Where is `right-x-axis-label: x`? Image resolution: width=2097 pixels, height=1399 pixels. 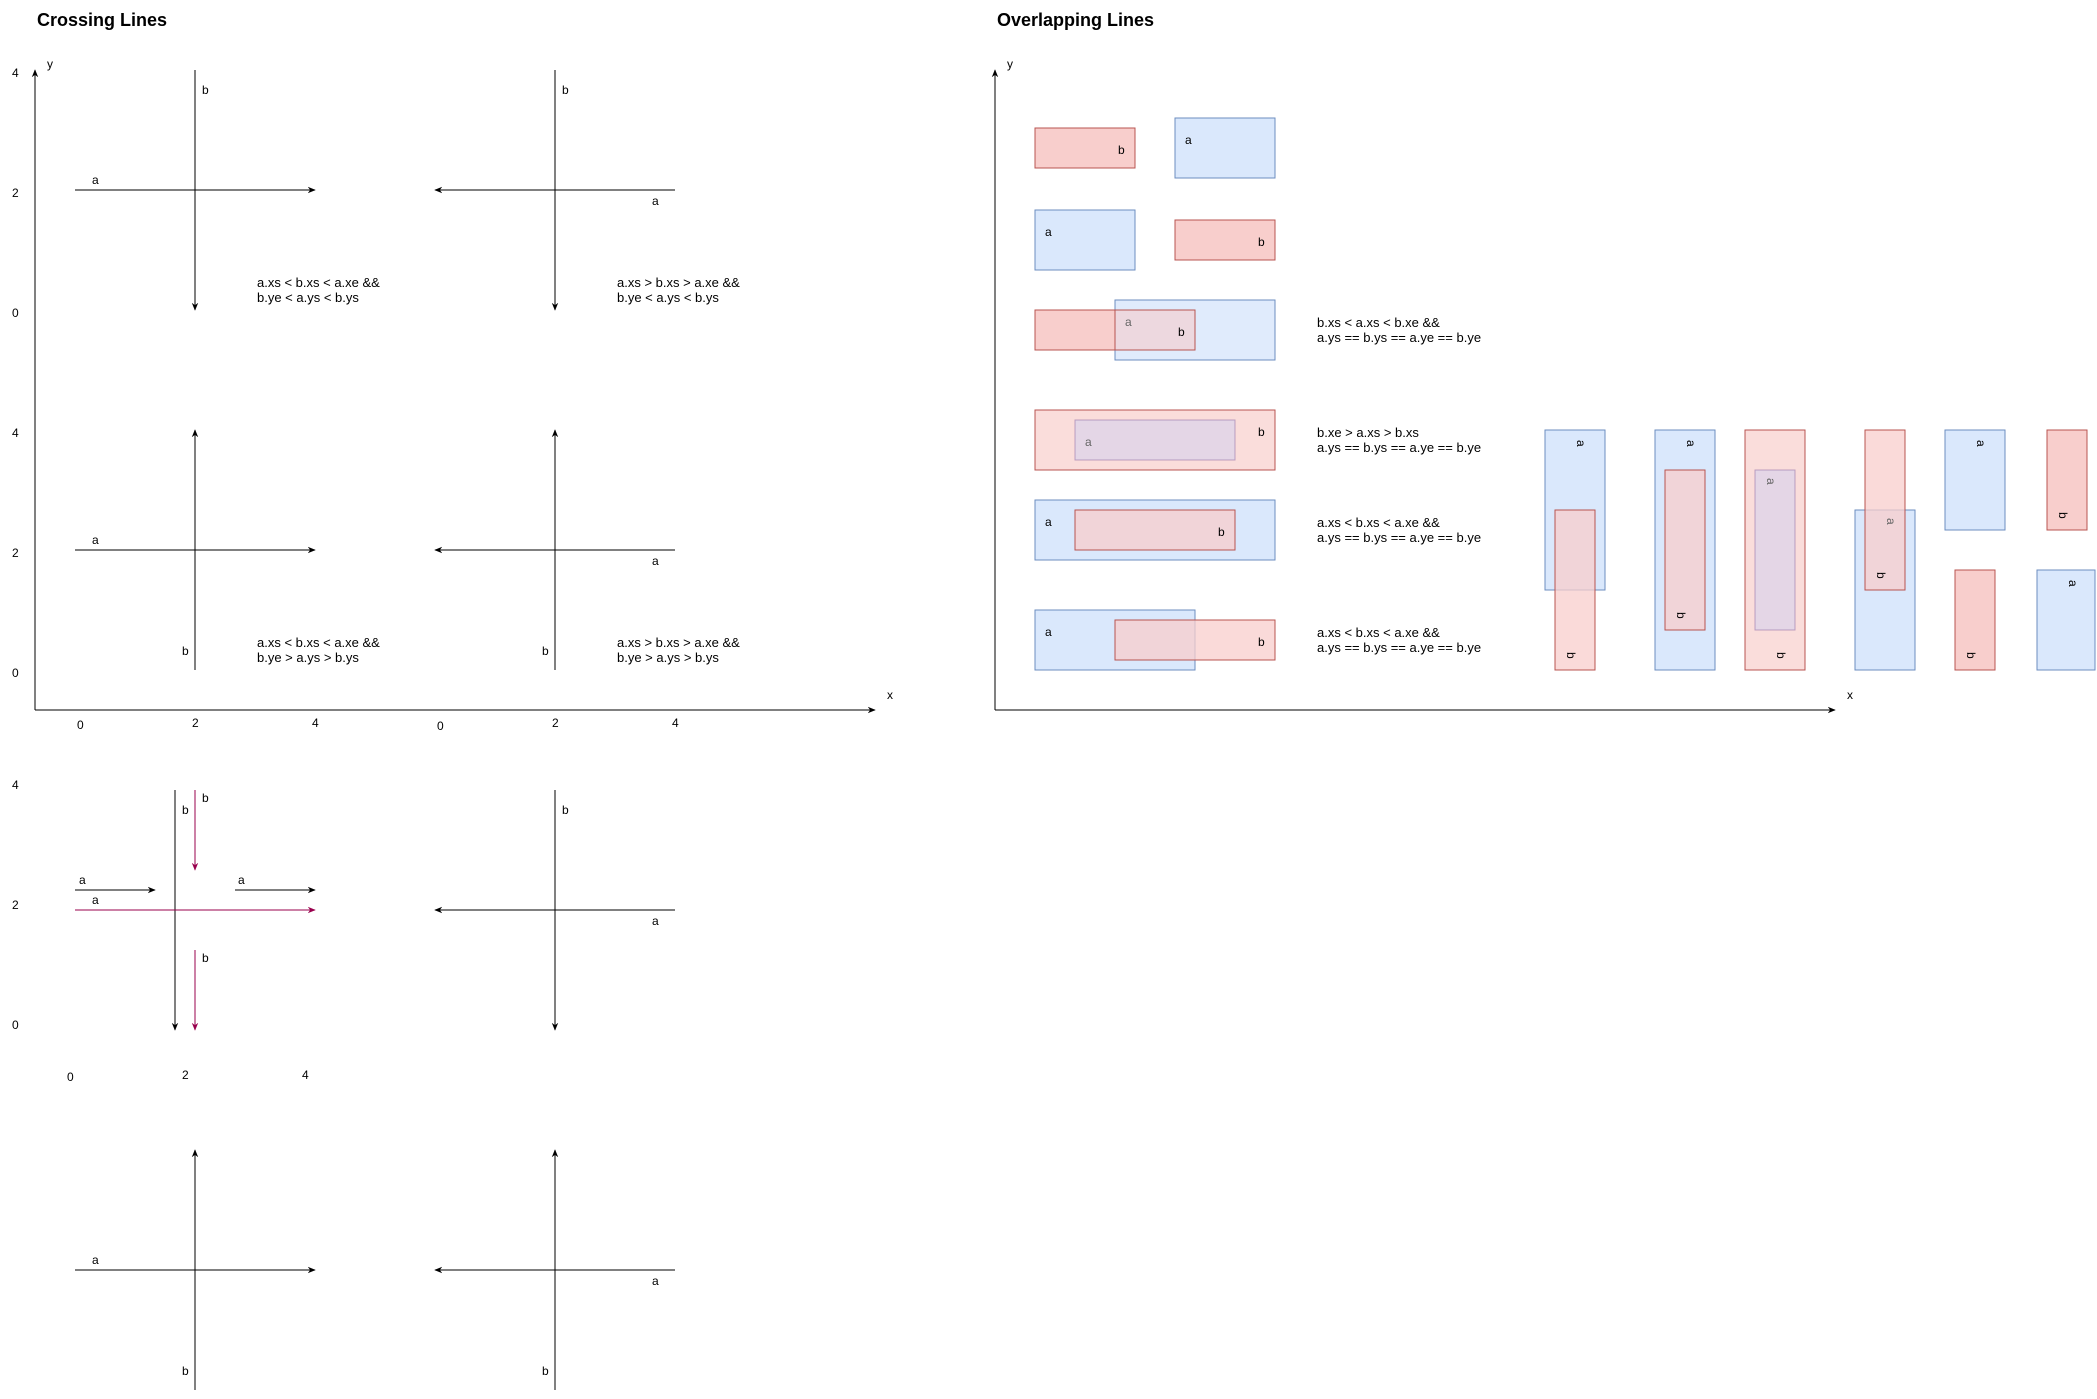 right-x-axis-label: x is located at coordinates (1850, 695).